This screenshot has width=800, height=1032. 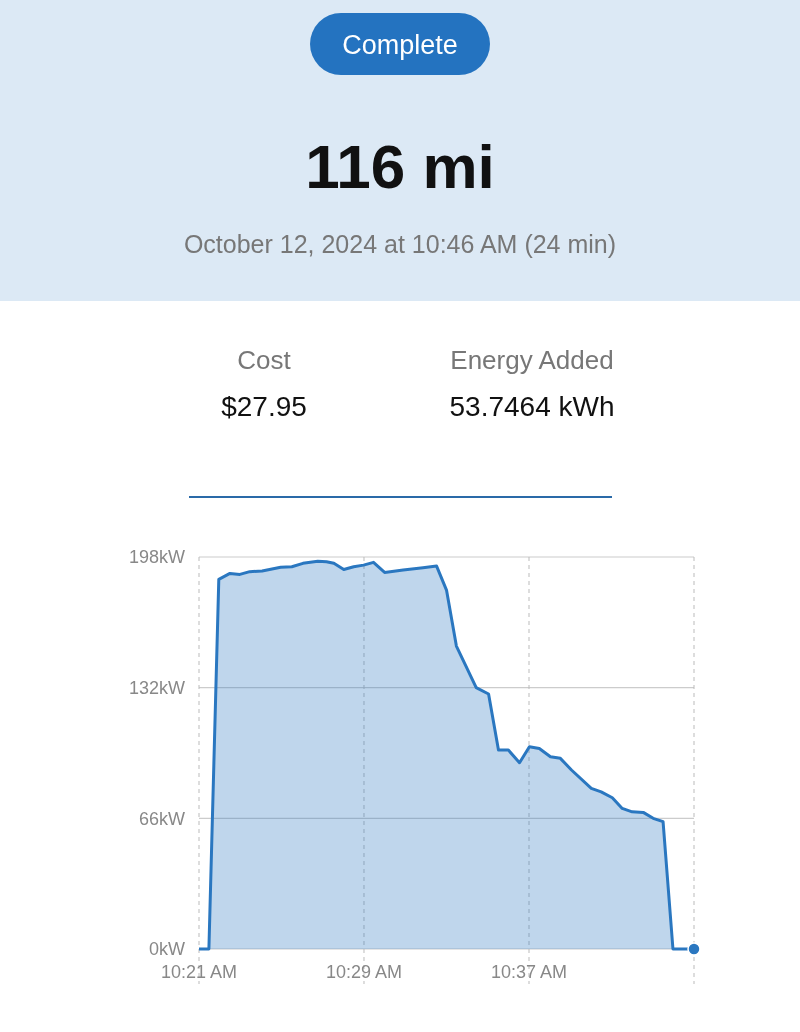 I want to click on y-tick-label: 0kW, so click(x=167, y=949).